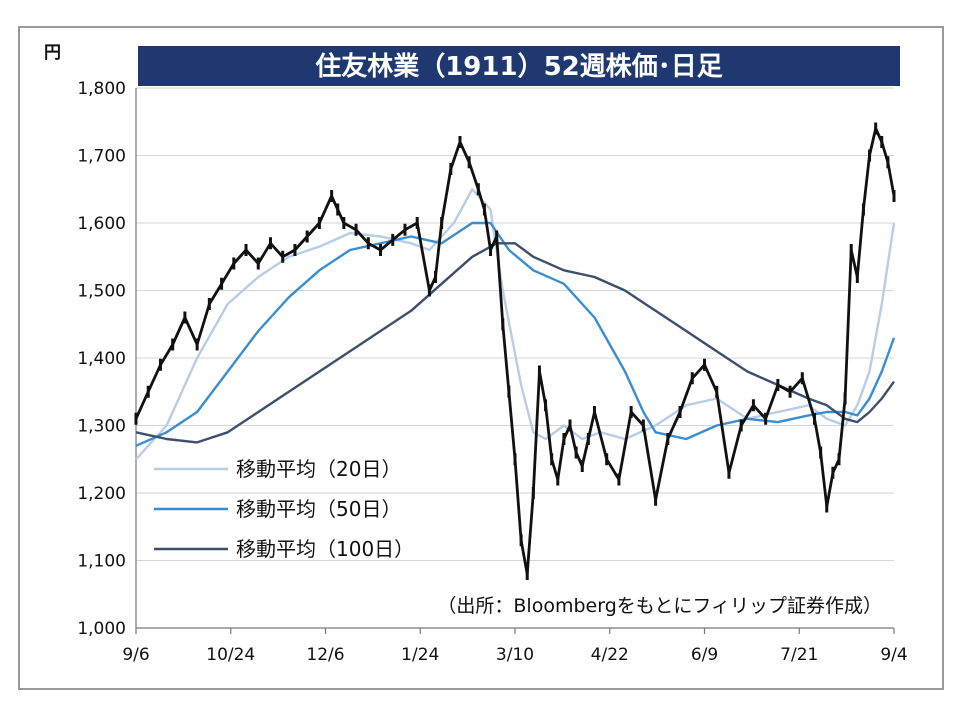 This screenshot has height=720, width=960. I want to click on legend-label-ma100: 移動平均（100日）, so click(325, 549).